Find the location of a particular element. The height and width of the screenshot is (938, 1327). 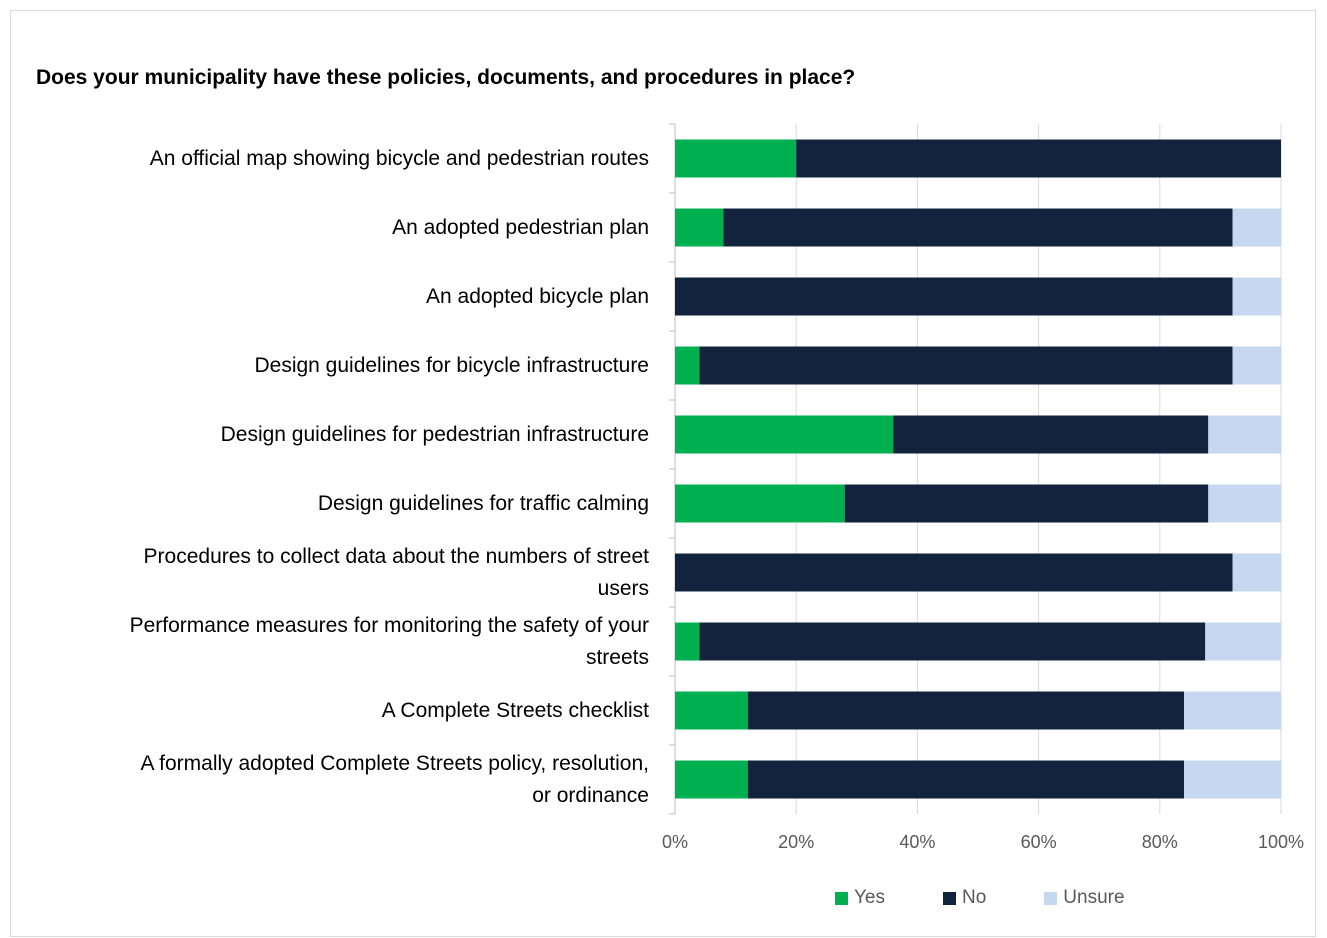

legend-label: Unsure is located at coordinates (1094, 897).